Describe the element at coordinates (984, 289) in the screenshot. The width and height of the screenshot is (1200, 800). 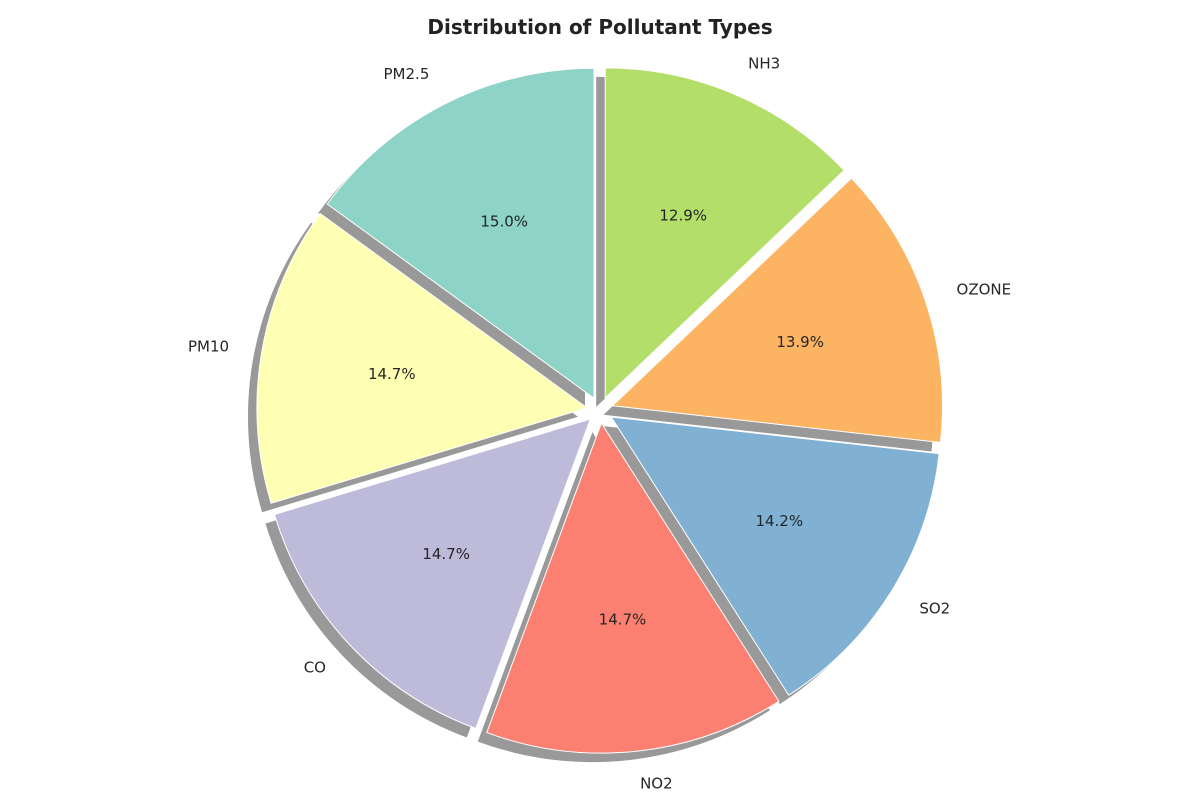
I see `category-label: OZONE` at that location.